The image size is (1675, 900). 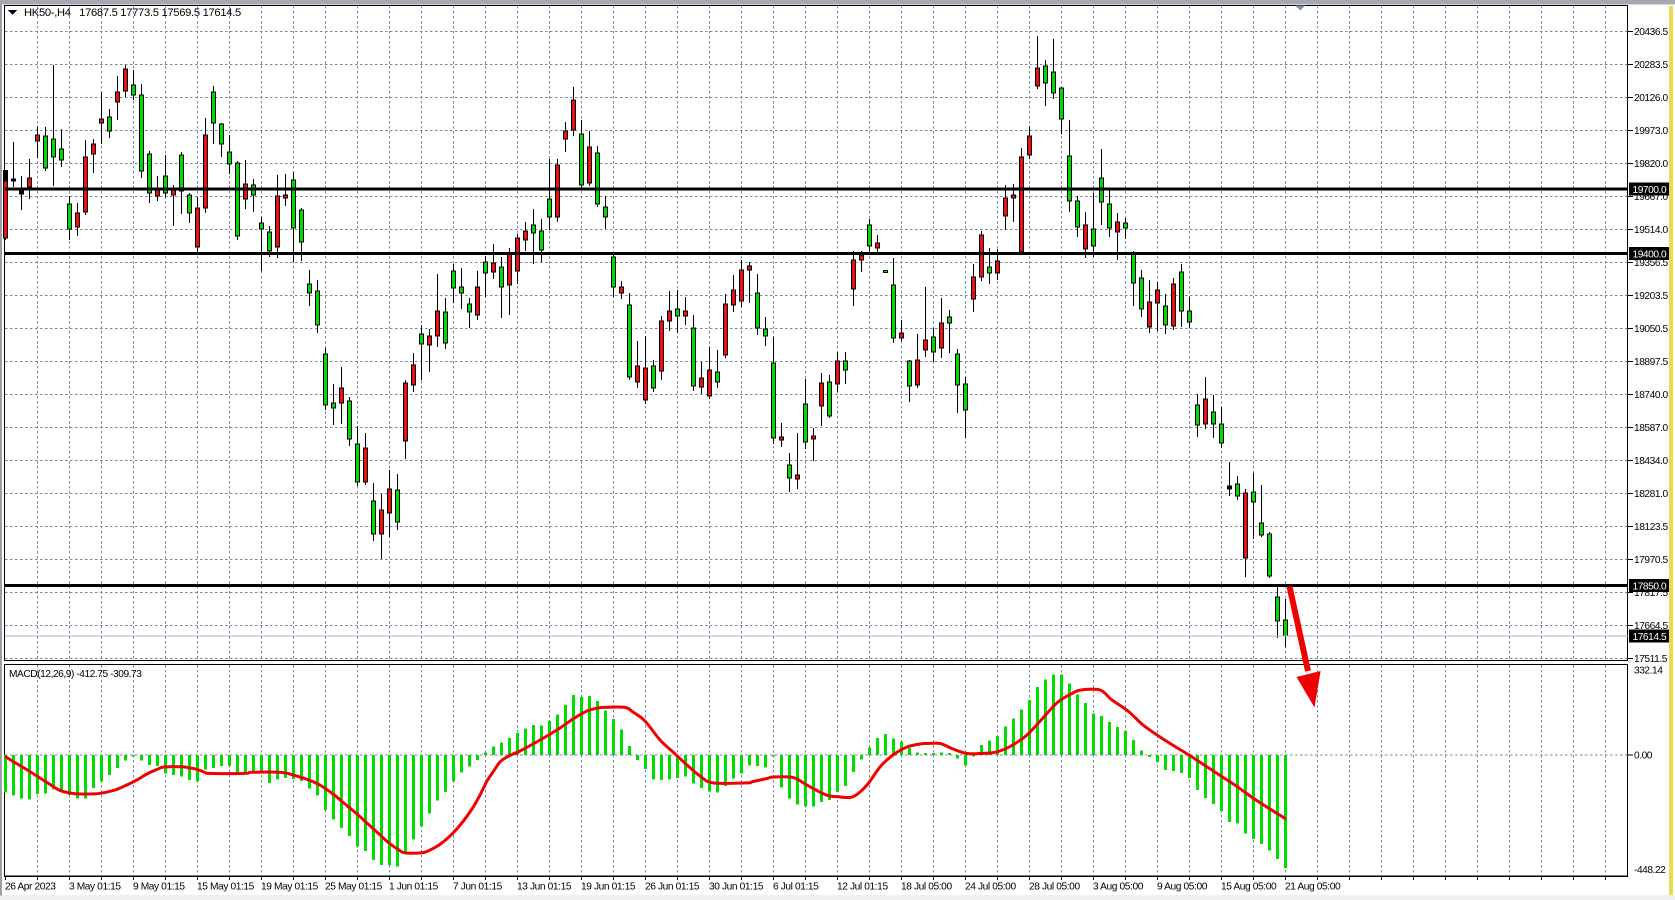 What do you see at coordinates (736, 887) in the screenshot?
I see `svg-text: 30 Jun 01:15` at bounding box center [736, 887].